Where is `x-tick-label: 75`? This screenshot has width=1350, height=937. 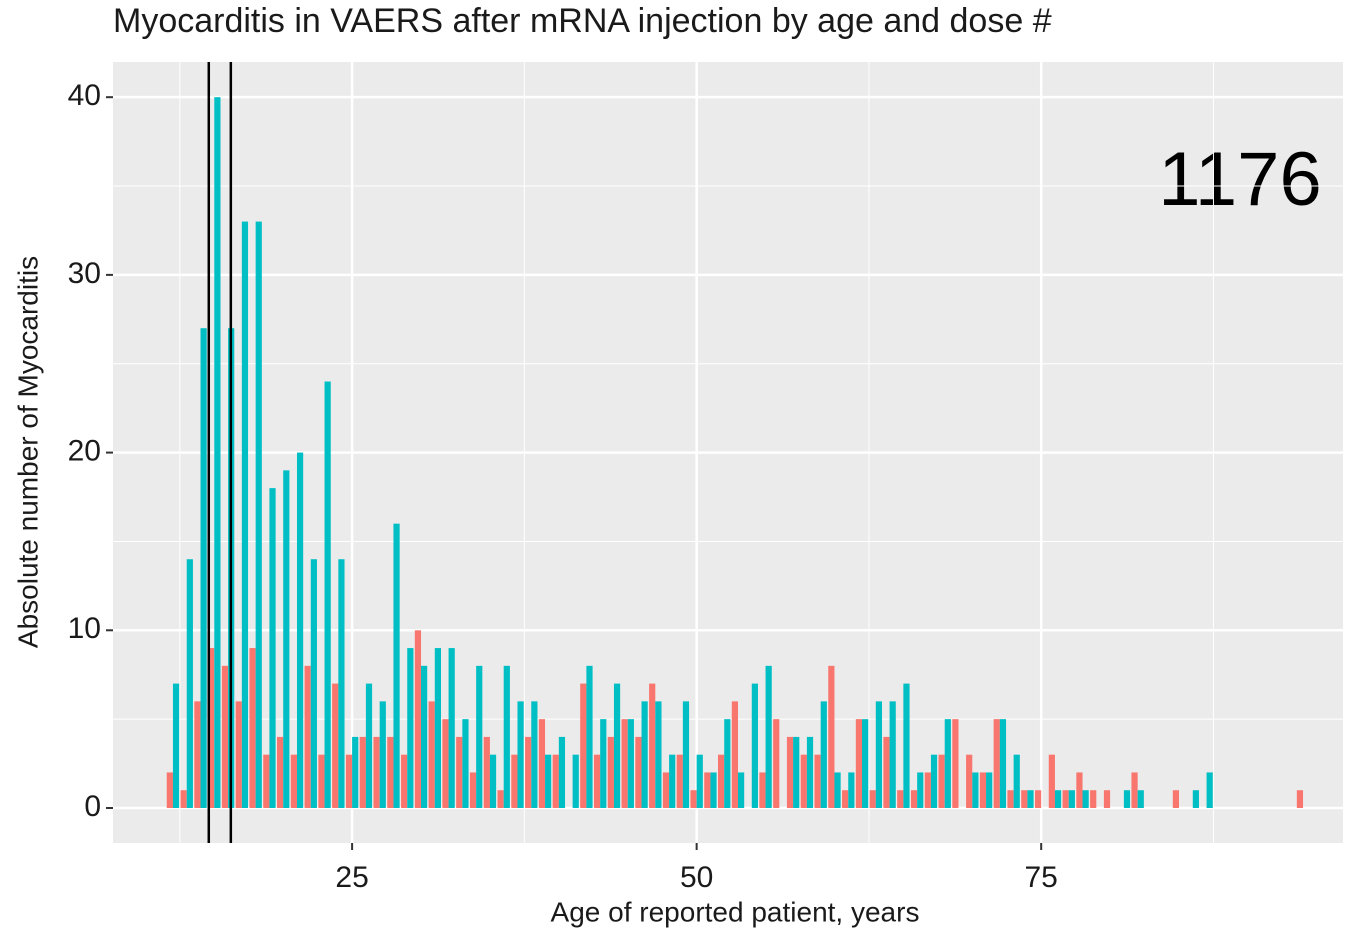
x-tick-label: 75 is located at coordinates (1040, 877).